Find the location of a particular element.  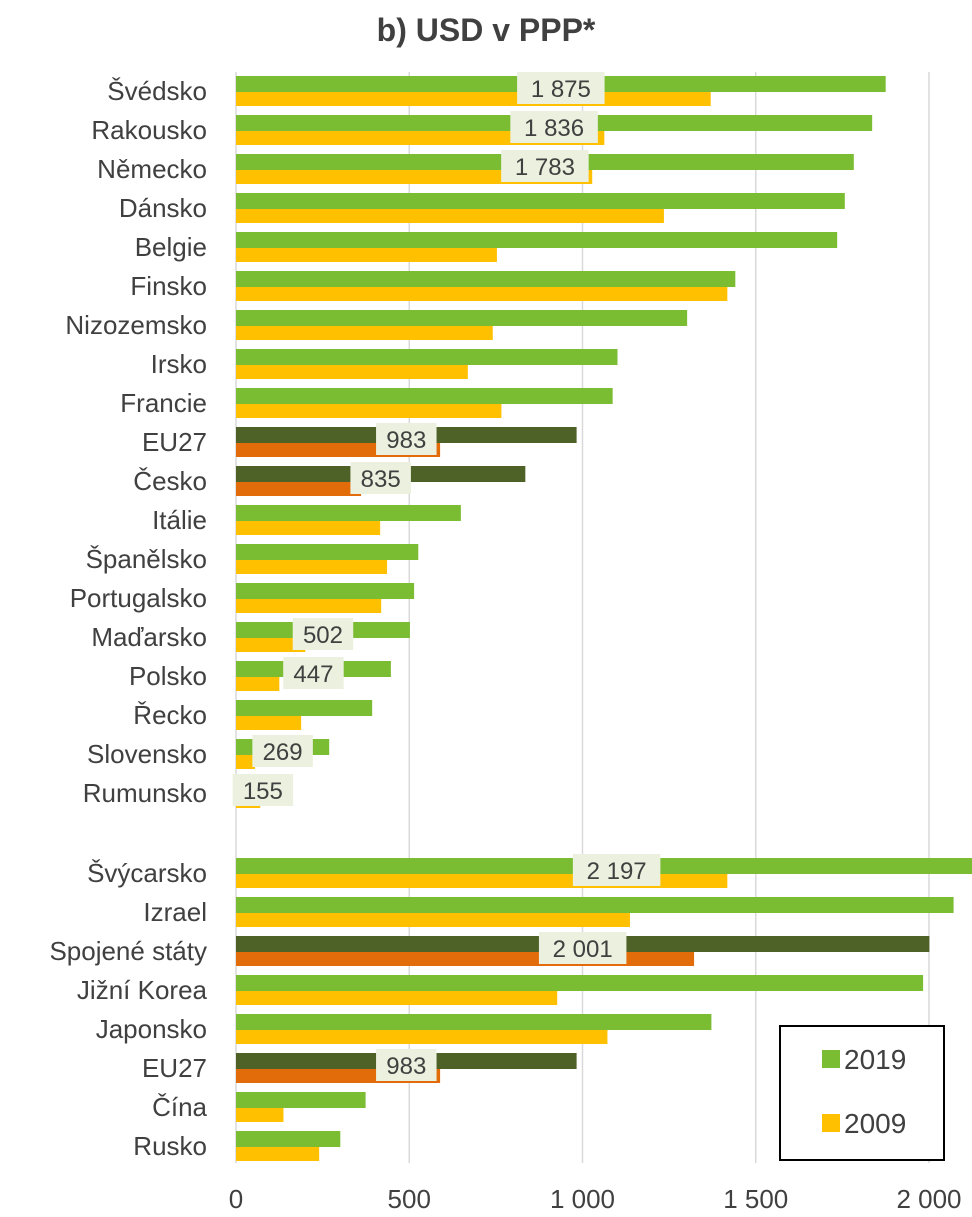

data-label-text: 447 is located at coordinates (313, 674).